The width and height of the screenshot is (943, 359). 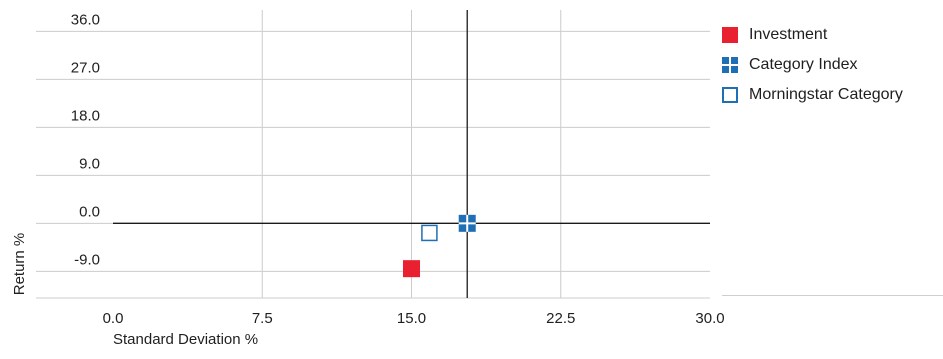 What do you see at coordinates (185, 339) in the screenshot?
I see `x-axis-title: Standard Deviation %` at bounding box center [185, 339].